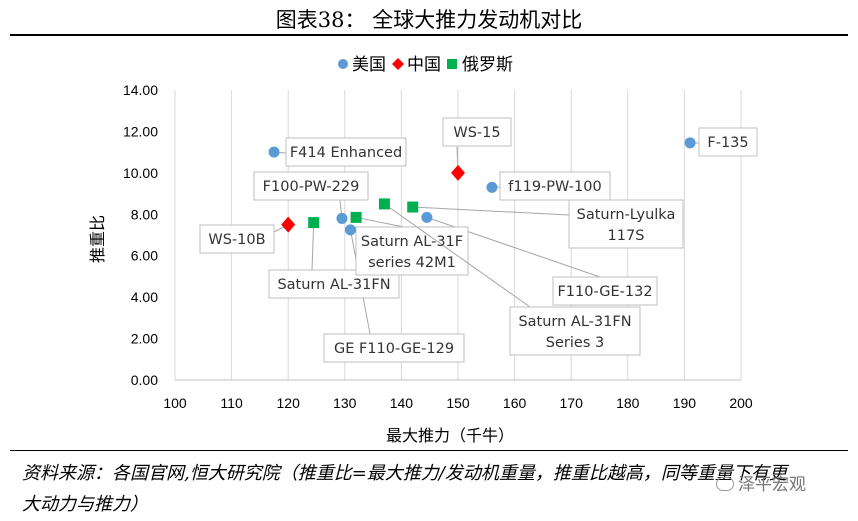 The image size is (858, 521). Describe the element at coordinates (515, 403) in the screenshot. I see `x-tick-label: 160` at that location.